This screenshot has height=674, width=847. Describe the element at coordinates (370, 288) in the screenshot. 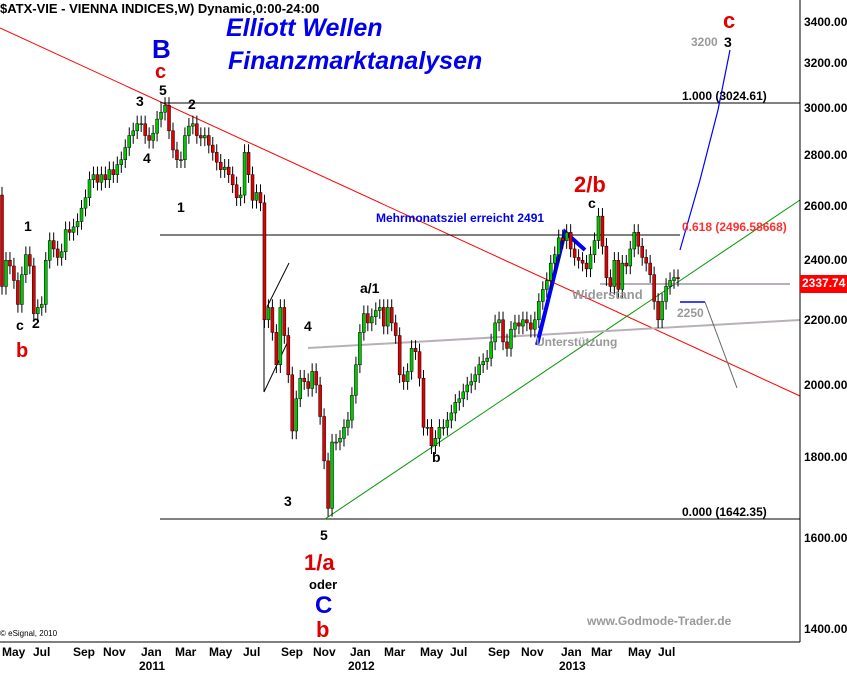

I see `wave-label-a1: a/1` at that location.